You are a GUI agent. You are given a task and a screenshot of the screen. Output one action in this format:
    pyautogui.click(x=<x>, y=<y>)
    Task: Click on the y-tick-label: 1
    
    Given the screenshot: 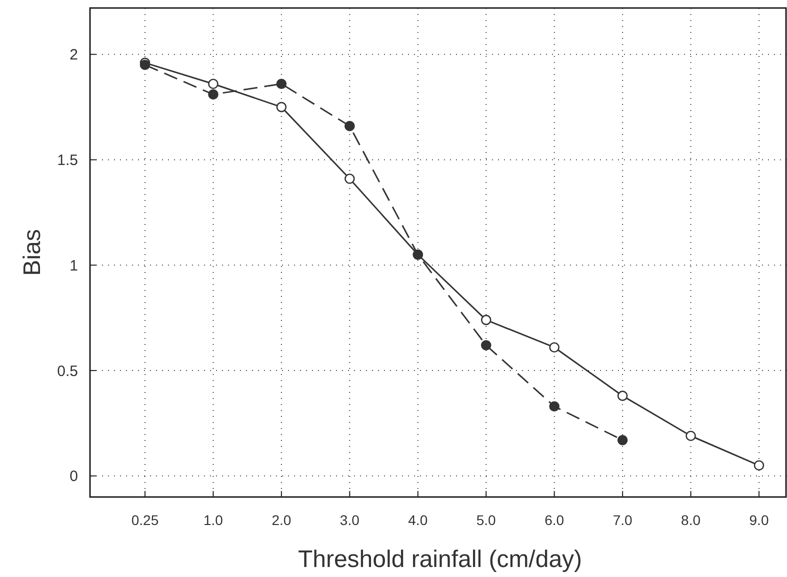 What is the action you would take?
    pyautogui.click(x=74, y=265)
    